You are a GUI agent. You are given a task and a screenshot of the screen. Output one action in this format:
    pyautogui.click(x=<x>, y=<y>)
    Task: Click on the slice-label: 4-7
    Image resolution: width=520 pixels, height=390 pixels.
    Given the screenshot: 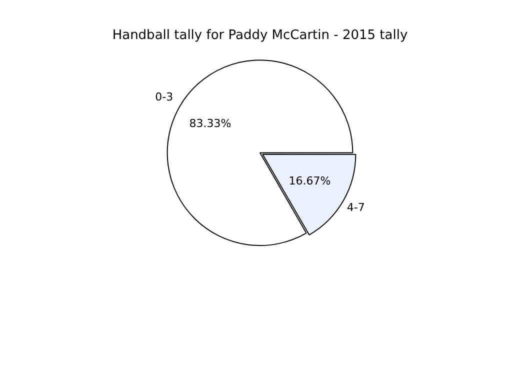 What is the action you would take?
    pyautogui.click(x=355, y=207)
    